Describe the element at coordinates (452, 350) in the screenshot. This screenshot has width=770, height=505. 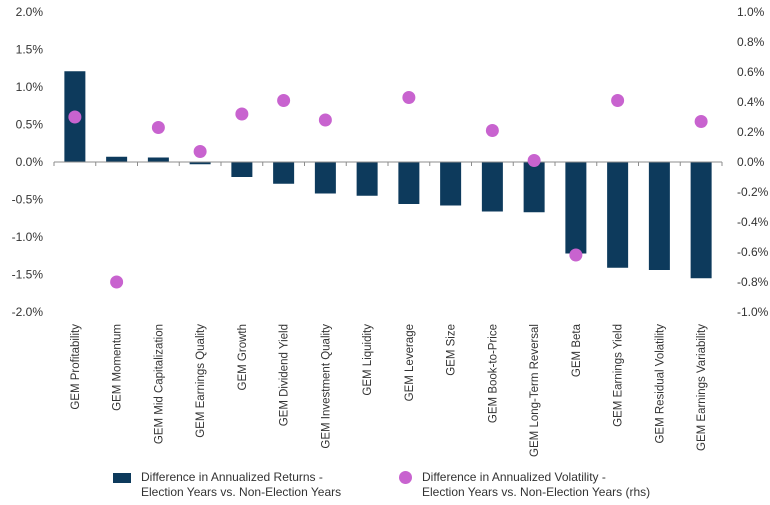
I see `category-label: GEM Size` at that location.